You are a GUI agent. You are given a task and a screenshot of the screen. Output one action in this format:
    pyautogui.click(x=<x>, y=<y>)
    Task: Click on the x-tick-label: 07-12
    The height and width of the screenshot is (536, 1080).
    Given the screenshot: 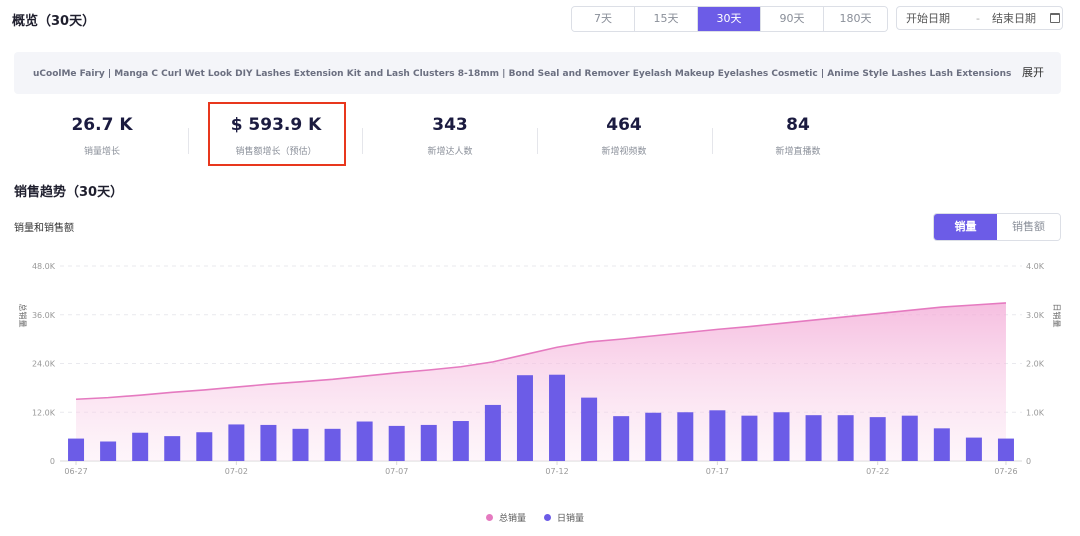 What is the action you would take?
    pyautogui.click(x=556, y=471)
    